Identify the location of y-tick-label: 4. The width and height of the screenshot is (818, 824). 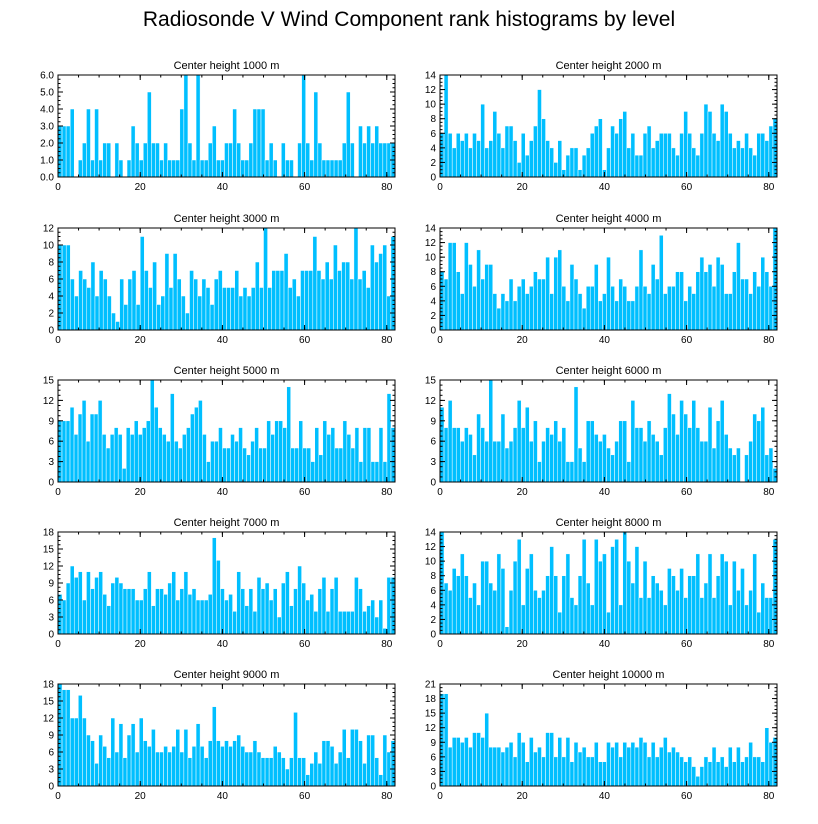
(433, 148).